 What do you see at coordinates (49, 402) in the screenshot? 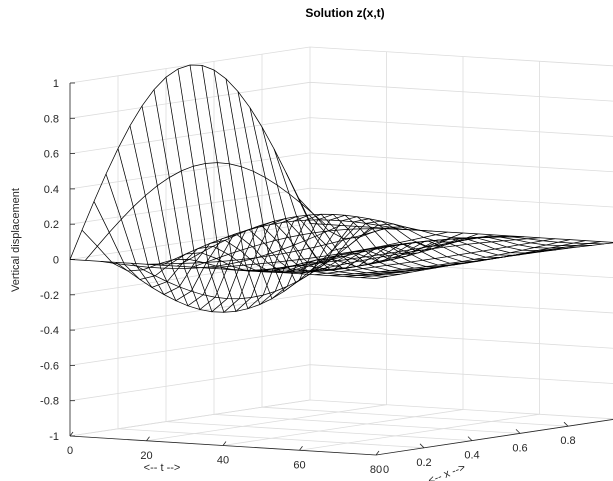
I see `z-tick-label: -0.8` at bounding box center [49, 402].